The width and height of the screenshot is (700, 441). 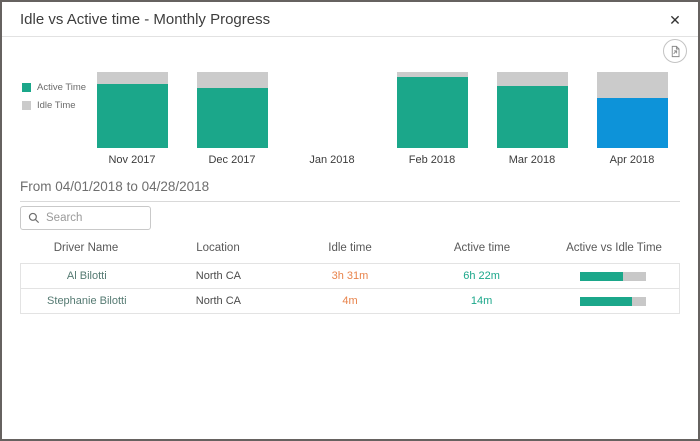 I want to click on chart-slot: Nov 2017, so click(x=132, y=120).